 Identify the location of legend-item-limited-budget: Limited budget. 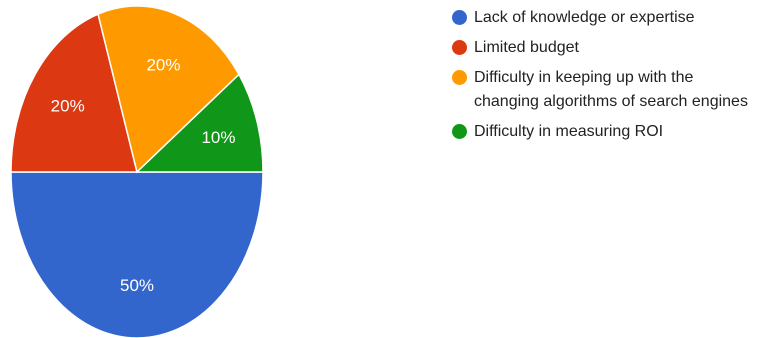
(607, 48).